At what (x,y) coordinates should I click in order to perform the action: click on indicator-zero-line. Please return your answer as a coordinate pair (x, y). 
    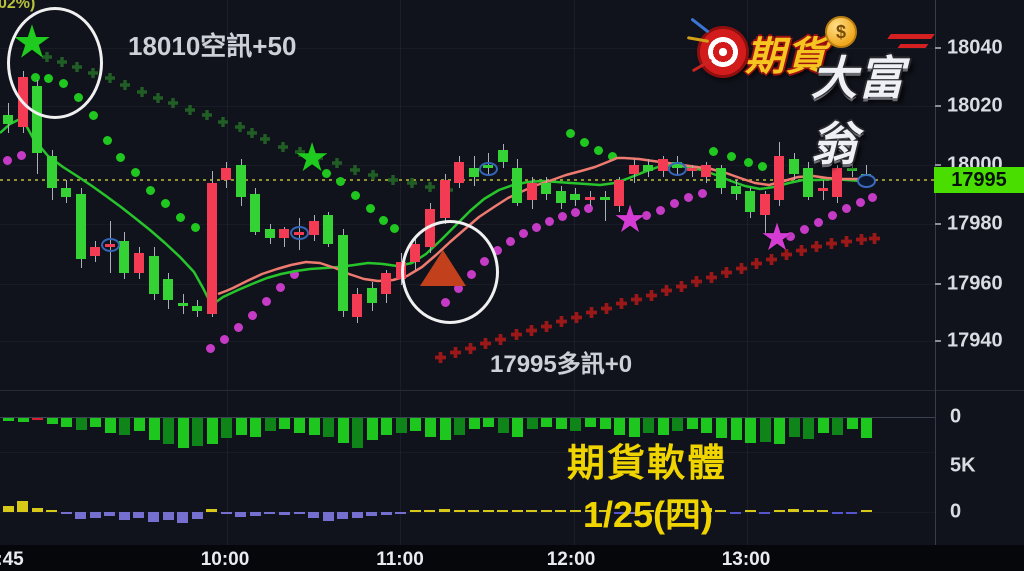
    Looking at the image, I should click on (467, 512).